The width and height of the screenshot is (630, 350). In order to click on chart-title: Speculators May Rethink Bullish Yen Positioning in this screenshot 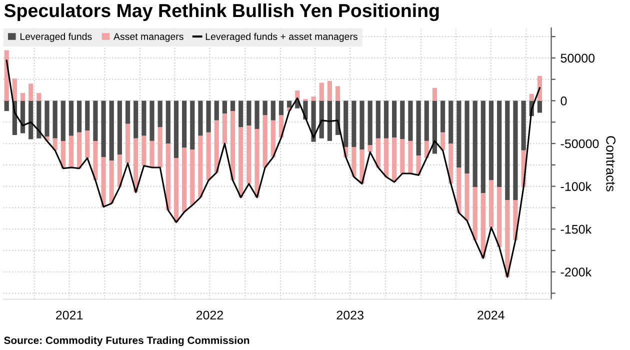, I will do `click(221, 12)`.